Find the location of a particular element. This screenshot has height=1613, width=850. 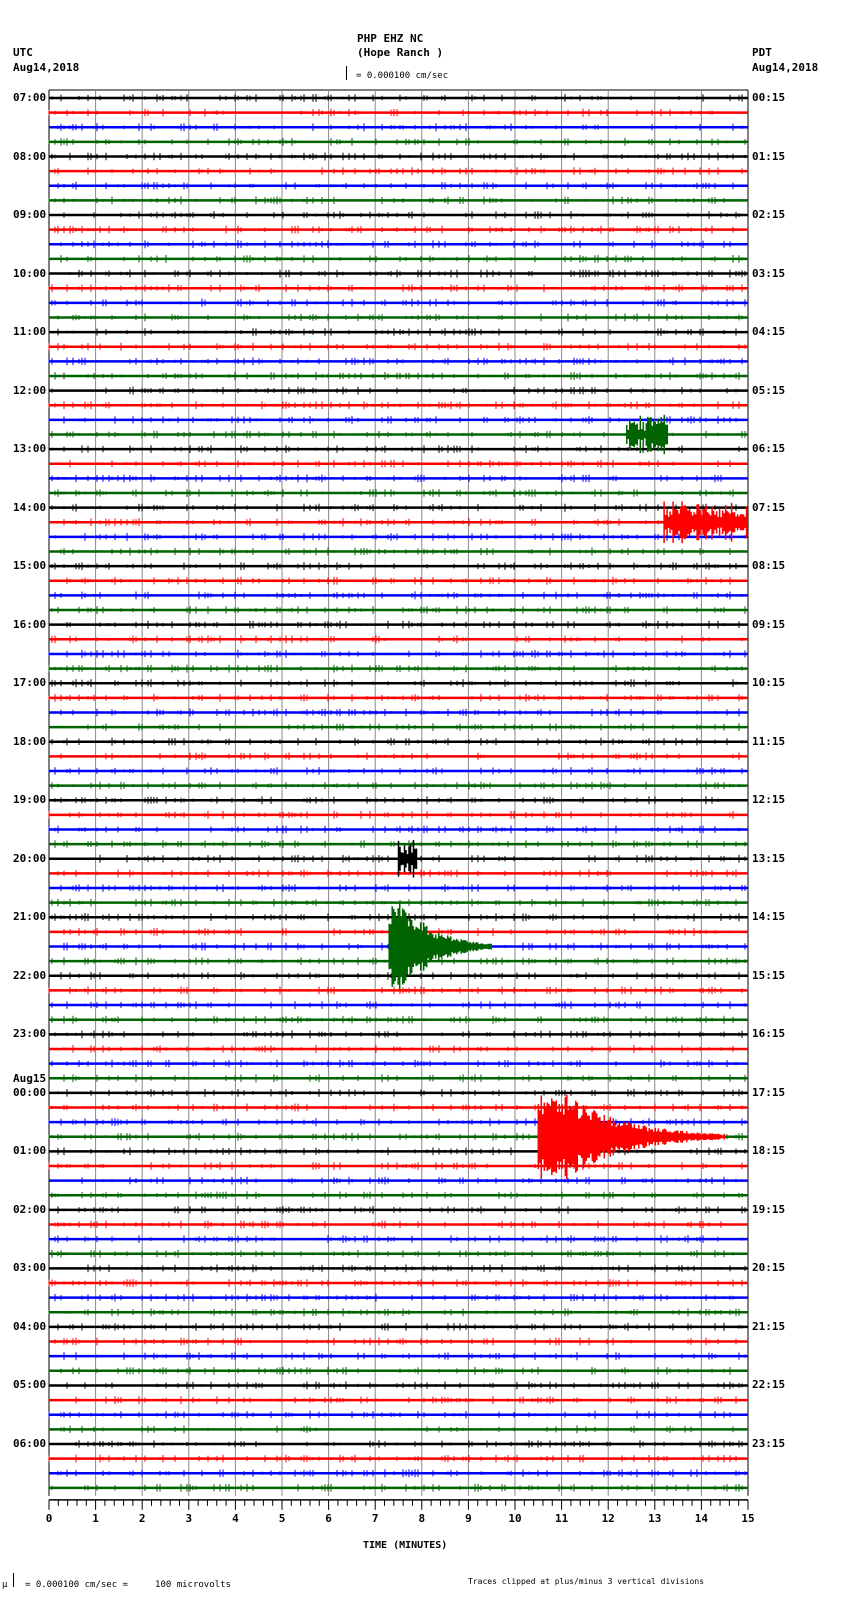

pdt-hour-label: 23:15 is located at coordinates (769, 1443).